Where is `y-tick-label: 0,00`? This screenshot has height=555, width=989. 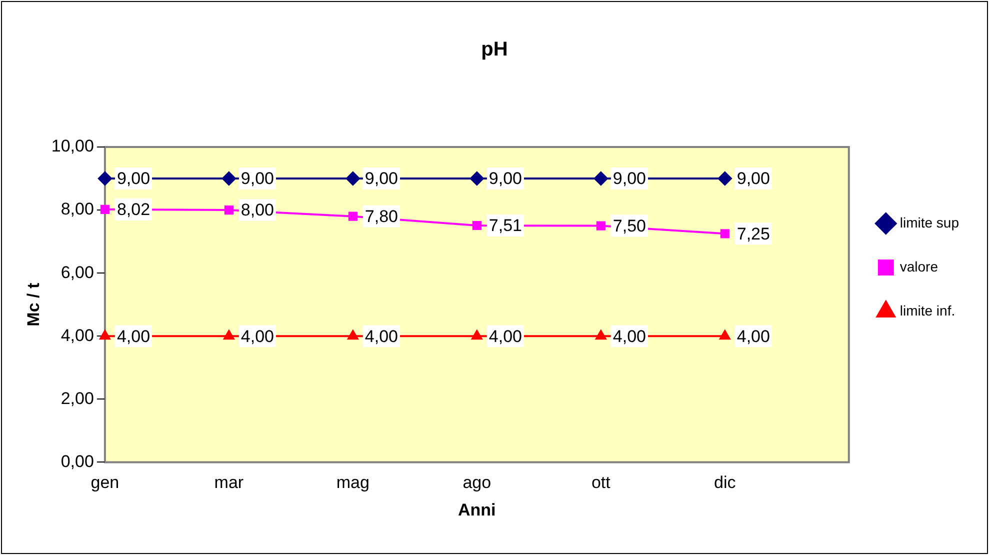
y-tick-label: 0,00 is located at coordinates (77, 461).